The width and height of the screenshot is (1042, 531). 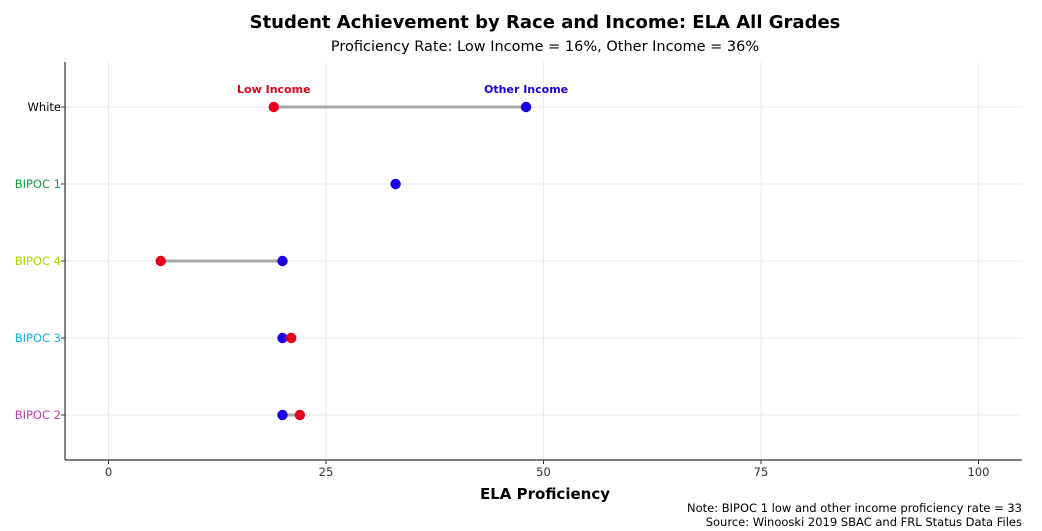 I want to click on x-tick-label-100: 100, so click(x=979, y=472).